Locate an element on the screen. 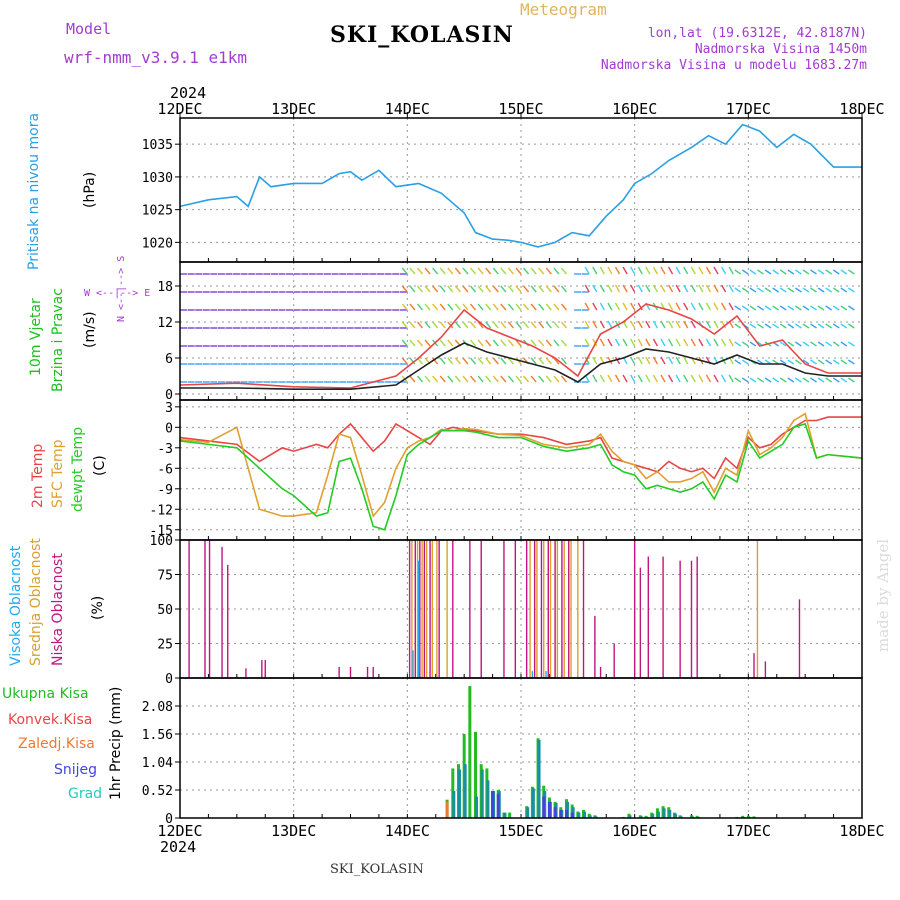  x-date-label-bottom: 13DEC is located at coordinates (293, 831).